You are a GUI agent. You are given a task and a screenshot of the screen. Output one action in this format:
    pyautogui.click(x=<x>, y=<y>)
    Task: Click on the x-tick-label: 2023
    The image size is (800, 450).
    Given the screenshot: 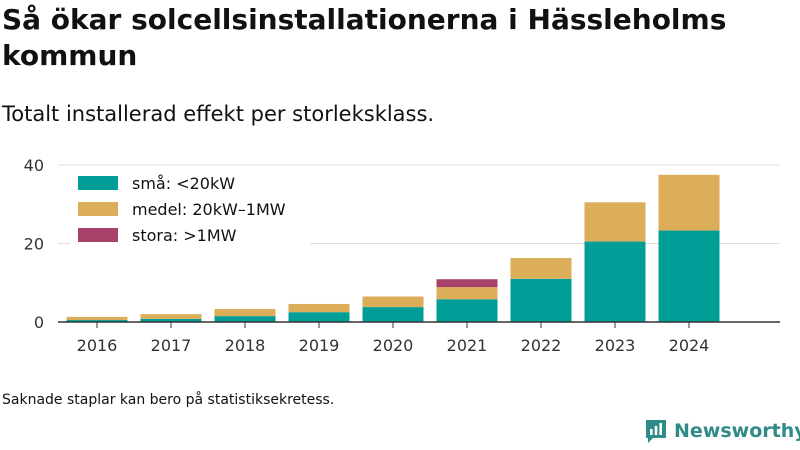 What is the action you would take?
    pyautogui.click(x=615, y=345)
    